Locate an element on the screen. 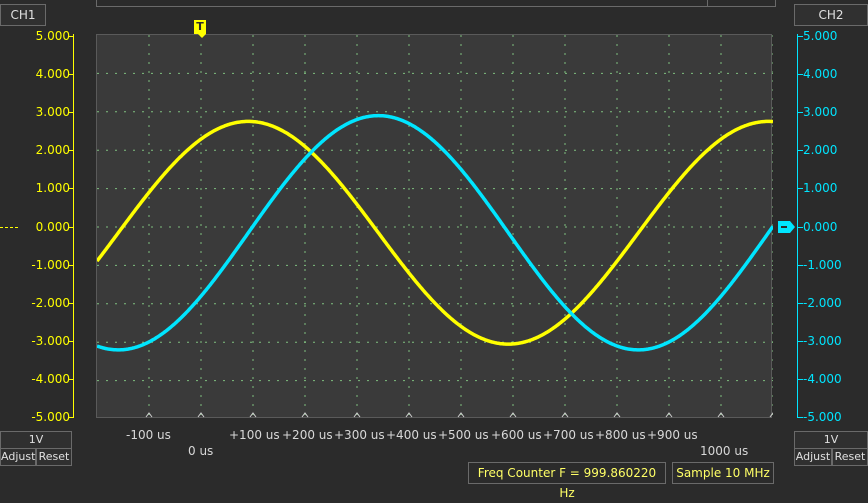 This screenshot has width=868, height=503. top-toolbar is located at coordinates (436, 3).